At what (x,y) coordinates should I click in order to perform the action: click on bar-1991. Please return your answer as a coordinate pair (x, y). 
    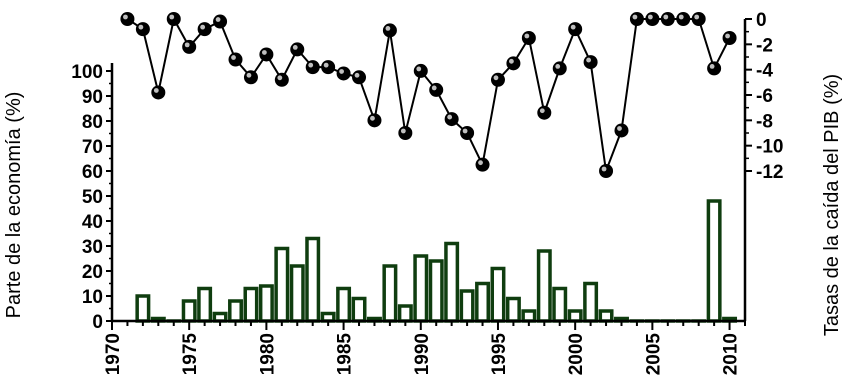
    Looking at the image, I should click on (436, 291).